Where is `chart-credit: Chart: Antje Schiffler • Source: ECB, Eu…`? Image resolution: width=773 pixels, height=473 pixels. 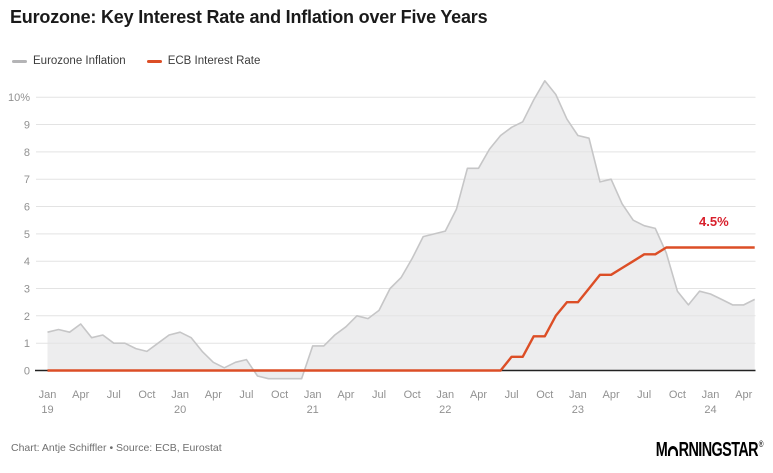 chart-credit: Chart: Antje Schiffler • Source: ECB, Eu… is located at coordinates (116, 448).